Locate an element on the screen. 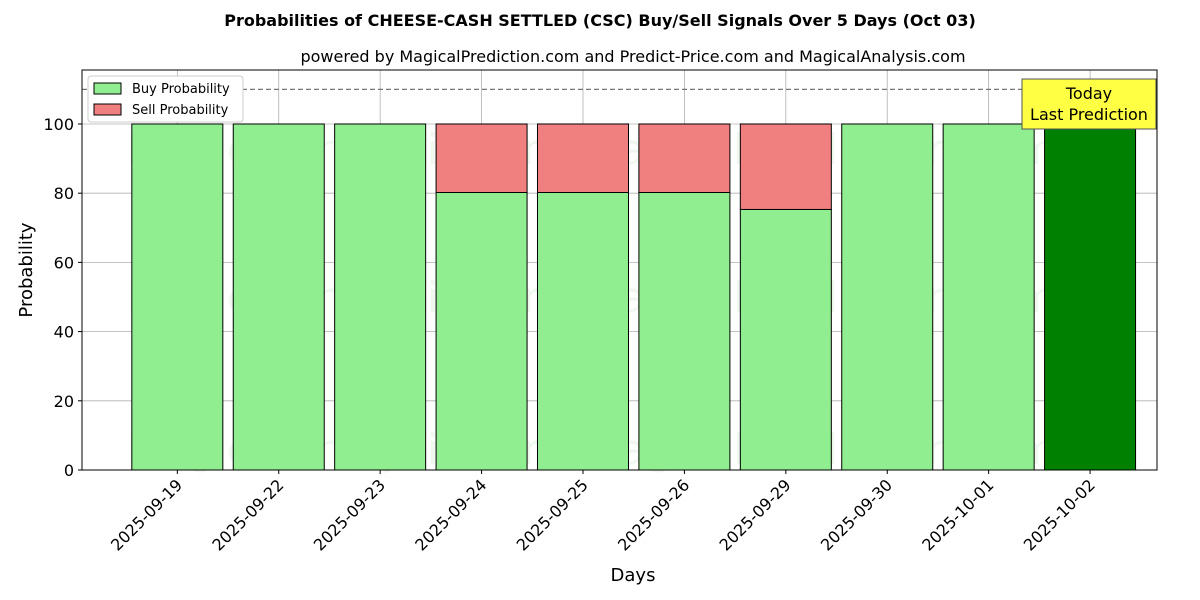 Image resolution: width=1200 pixels, height=600 pixels. x-tick-label: 2025-09-26 is located at coordinates (653, 514).